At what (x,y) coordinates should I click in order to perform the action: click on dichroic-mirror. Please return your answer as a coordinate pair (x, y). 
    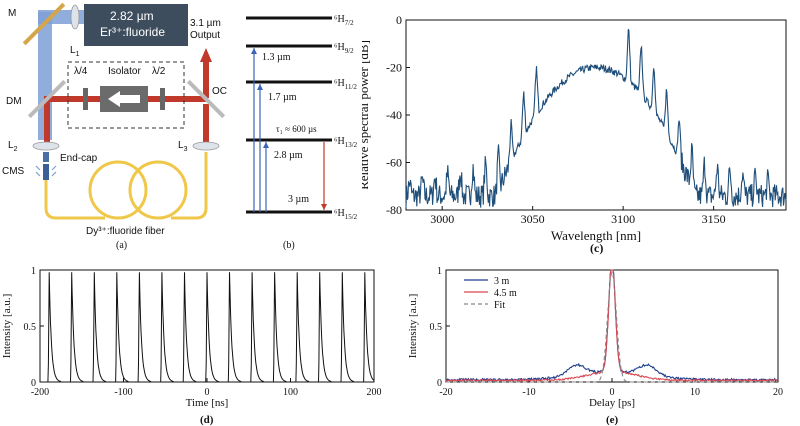
    Looking at the image, I should click on (47, 99).